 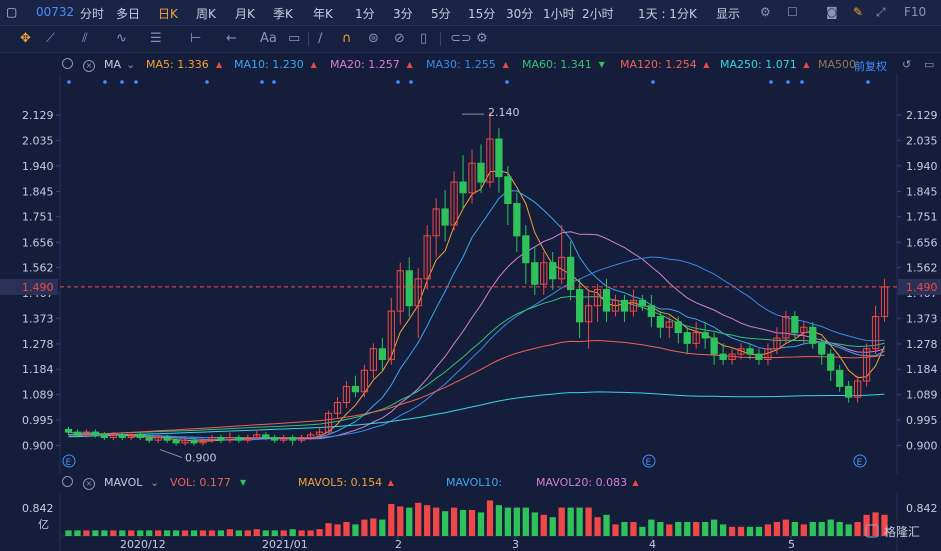 What do you see at coordinates (283, 14) in the screenshot?
I see `period-tab-5: 季K` at bounding box center [283, 14].